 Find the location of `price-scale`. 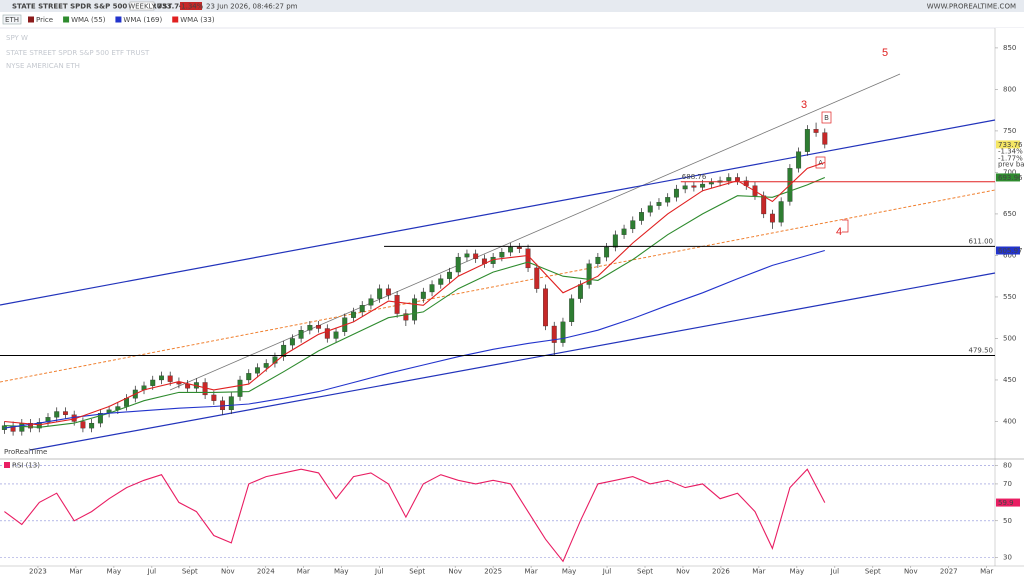

price-scale is located at coordinates (1009, 297).